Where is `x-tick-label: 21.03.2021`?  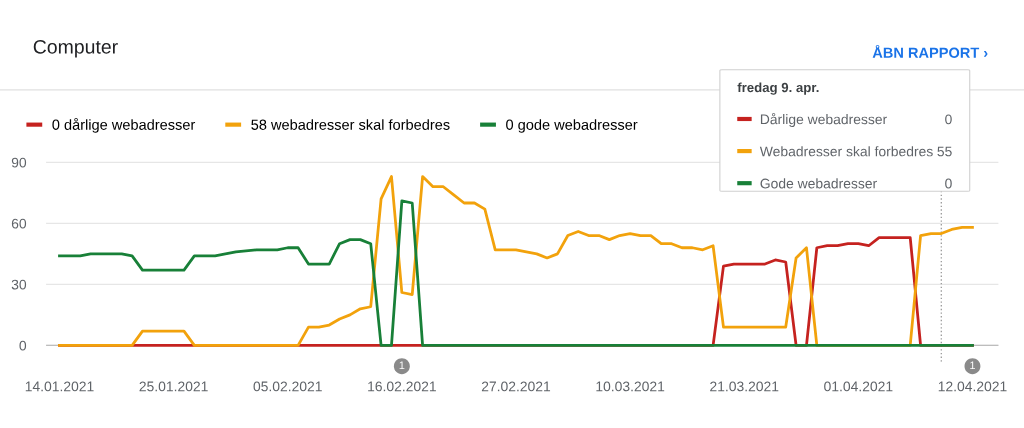 x-tick-label: 21.03.2021 is located at coordinates (744, 386).